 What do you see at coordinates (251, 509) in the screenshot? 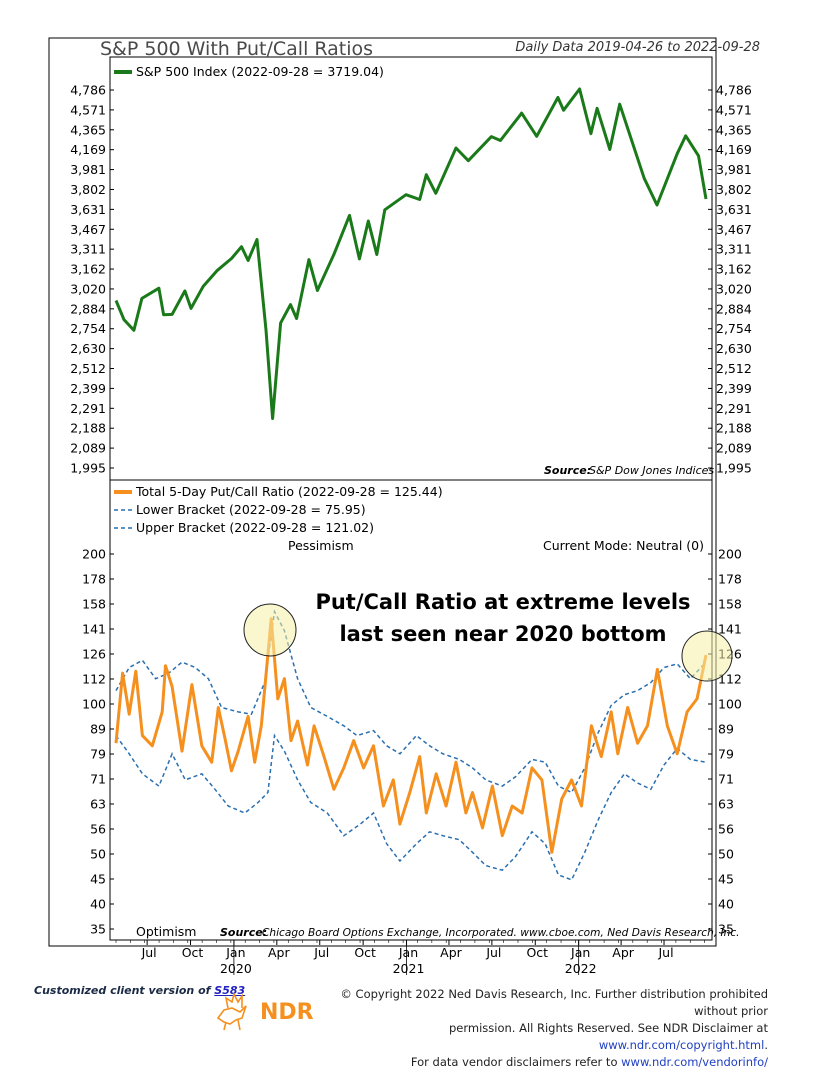
I see `legend-lower: Lower Bracket (2022-09-28 = 75.95)` at bounding box center [251, 509].